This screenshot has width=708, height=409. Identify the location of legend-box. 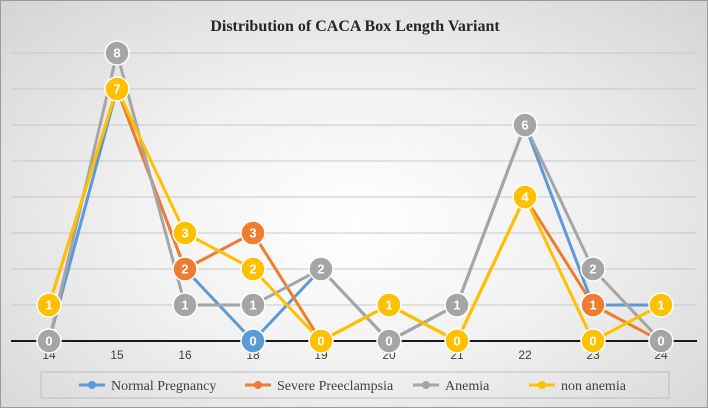
(355, 385).